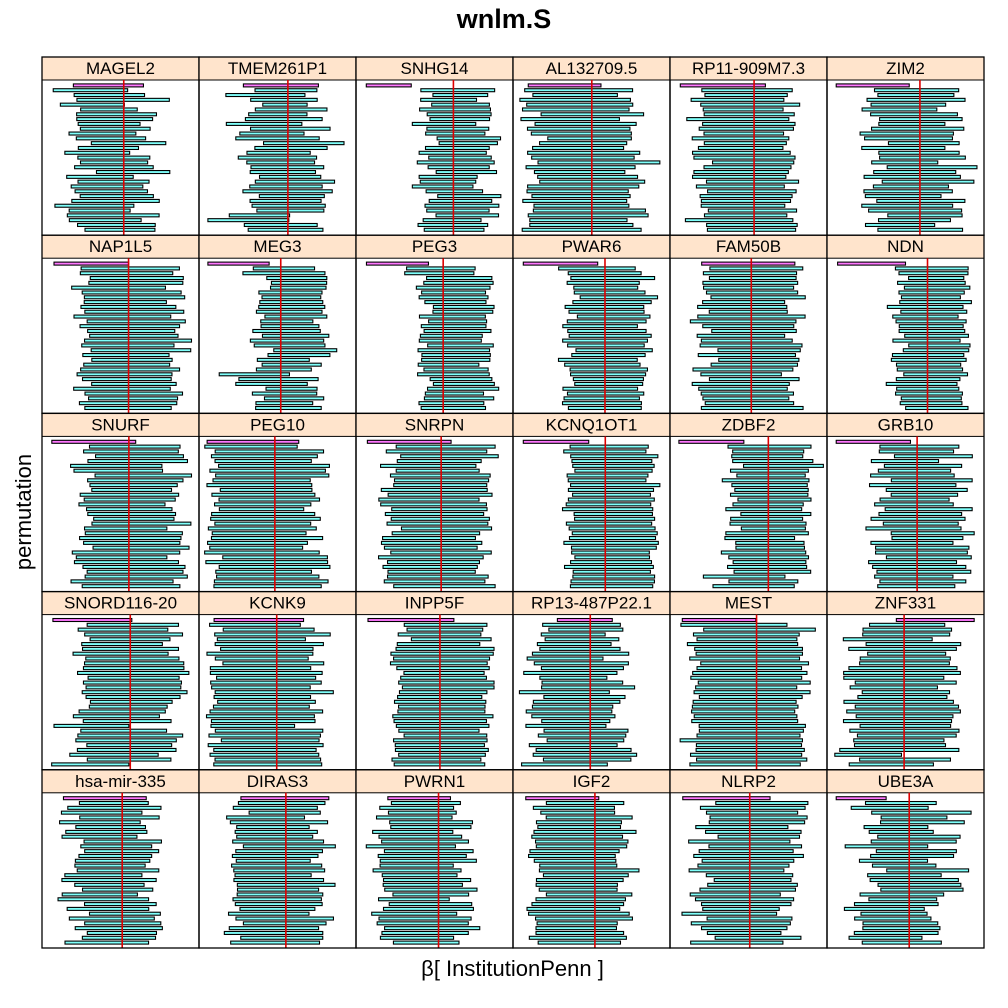  I want to click on panel-strip-label: DIRAS3, so click(277, 781).